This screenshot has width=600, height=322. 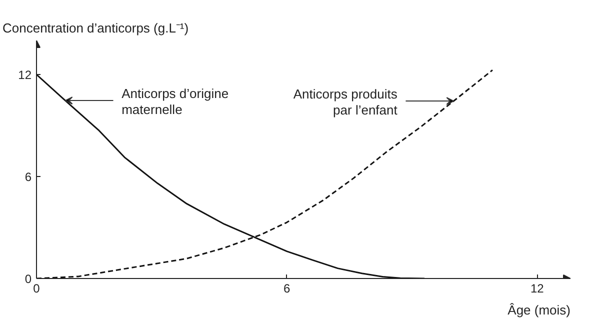 I want to click on y-axis-title: Concentration d’anticorps (g.L⁻¹), so click(x=95, y=28).